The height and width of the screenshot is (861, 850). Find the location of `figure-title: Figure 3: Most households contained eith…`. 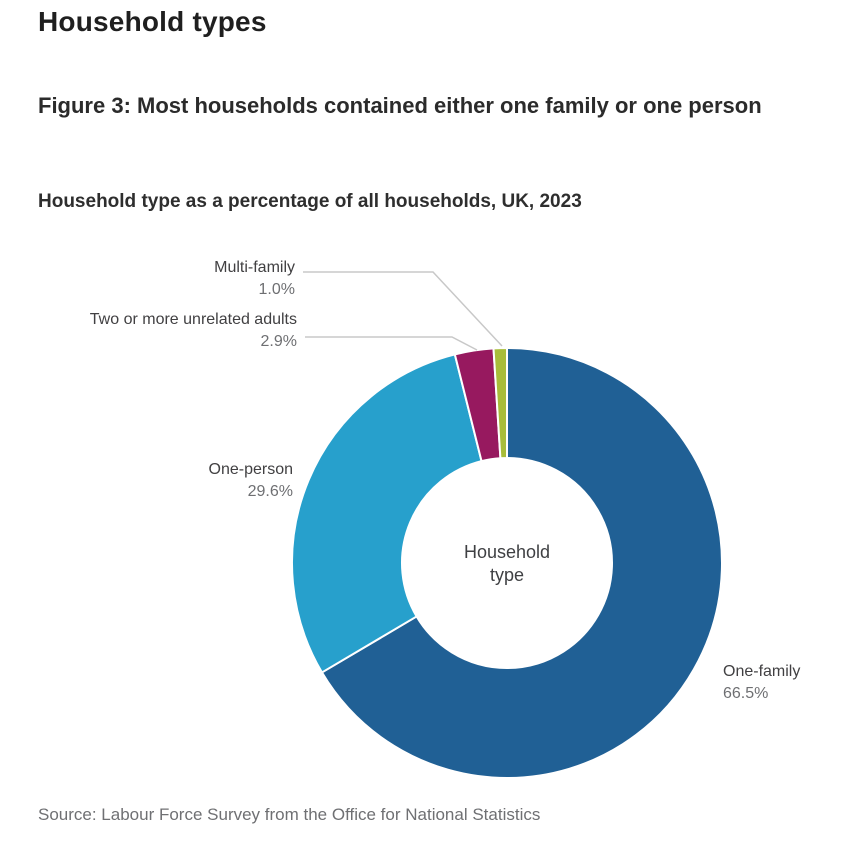

figure-title: Figure 3: Most households contained eith… is located at coordinates (400, 105).